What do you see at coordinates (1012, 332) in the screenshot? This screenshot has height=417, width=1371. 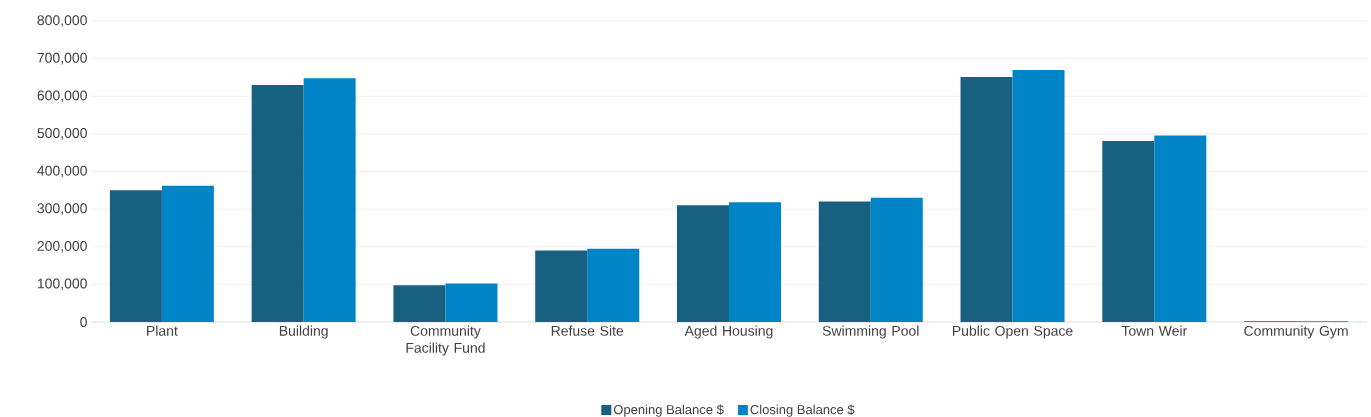 I see `x-tick-label: Public Open Space` at bounding box center [1012, 332].